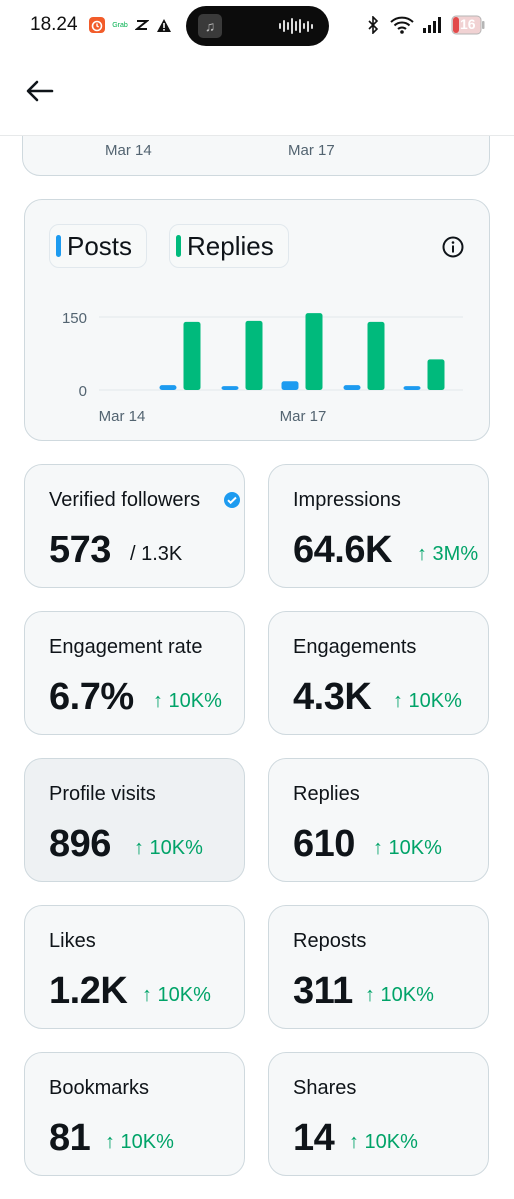  I want to click on music-note-icon: ♫, so click(210, 26).